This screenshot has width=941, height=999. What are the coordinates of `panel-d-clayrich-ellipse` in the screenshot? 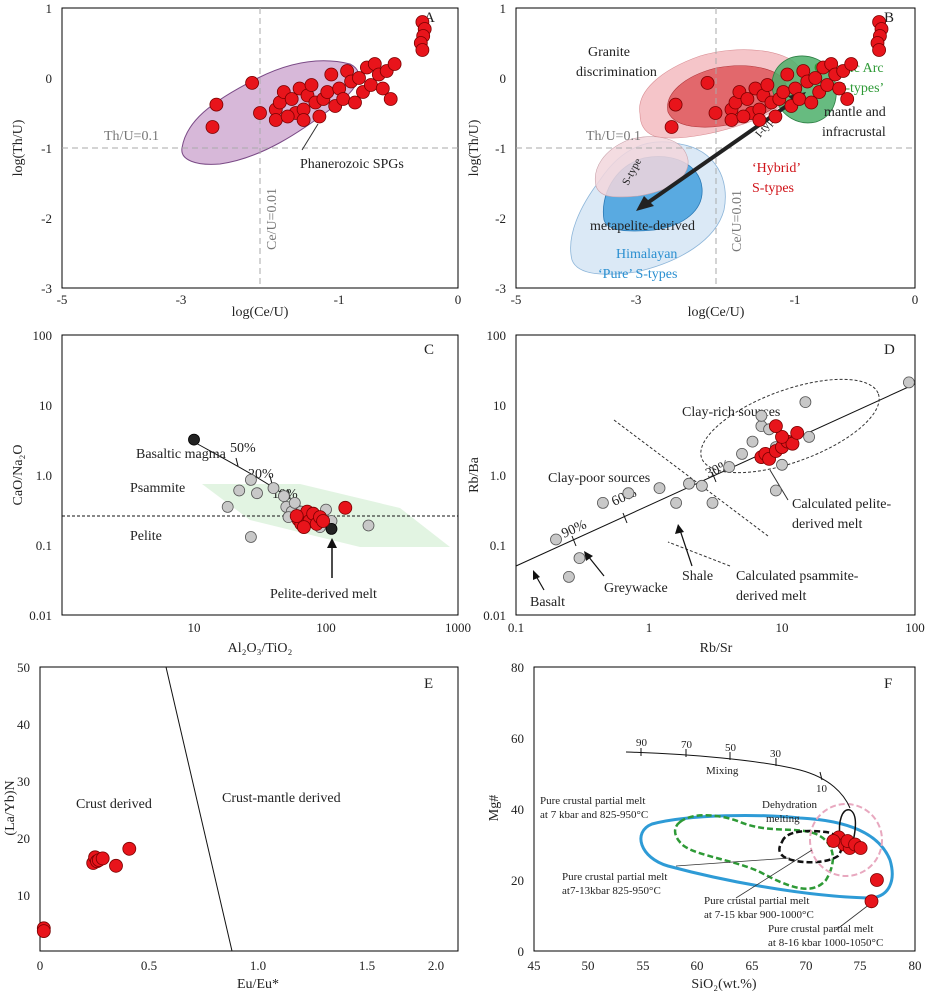 It's located at (790, 426).